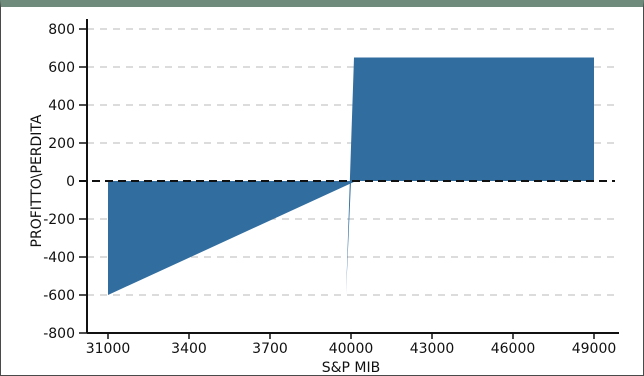 This screenshot has width=644, height=376. What do you see at coordinates (513, 349) in the screenshot?
I see `x-tick-label: 46000` at bounding box center [513, 349].